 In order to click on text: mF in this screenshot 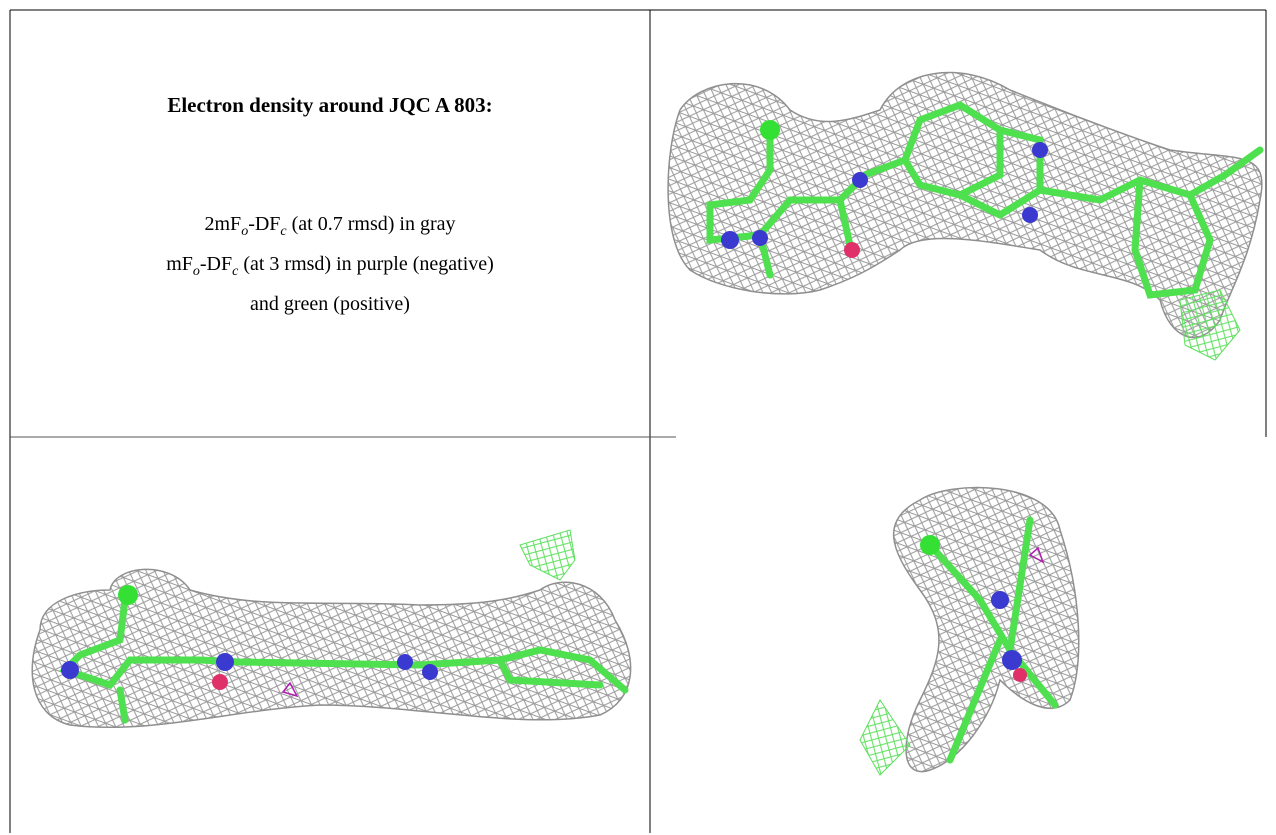, I will do `click(179, 264)`.